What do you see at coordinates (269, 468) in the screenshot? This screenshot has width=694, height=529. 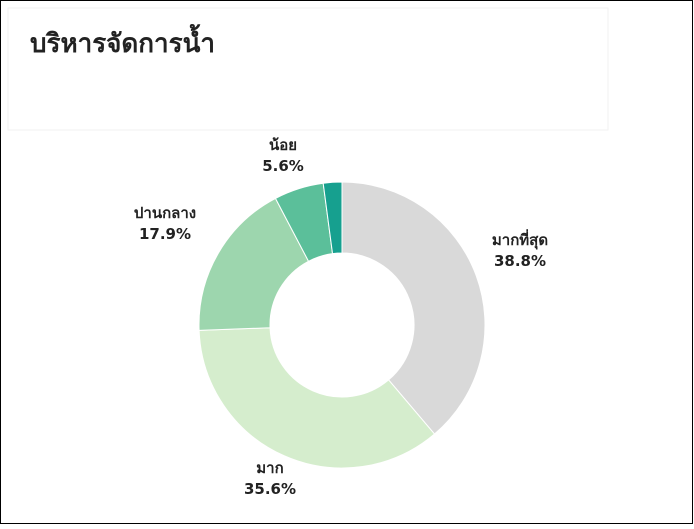 I see `slice-category-label: มาก` at bounding box center [269, 468].